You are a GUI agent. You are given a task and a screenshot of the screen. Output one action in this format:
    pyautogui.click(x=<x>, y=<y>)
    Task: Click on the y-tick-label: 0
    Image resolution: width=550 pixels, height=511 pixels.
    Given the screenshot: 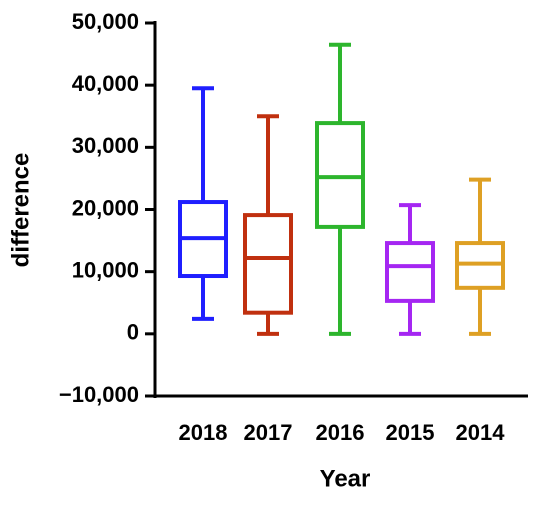 What is the action you would take?
    pyautogui.click(x=133, y=332)
    